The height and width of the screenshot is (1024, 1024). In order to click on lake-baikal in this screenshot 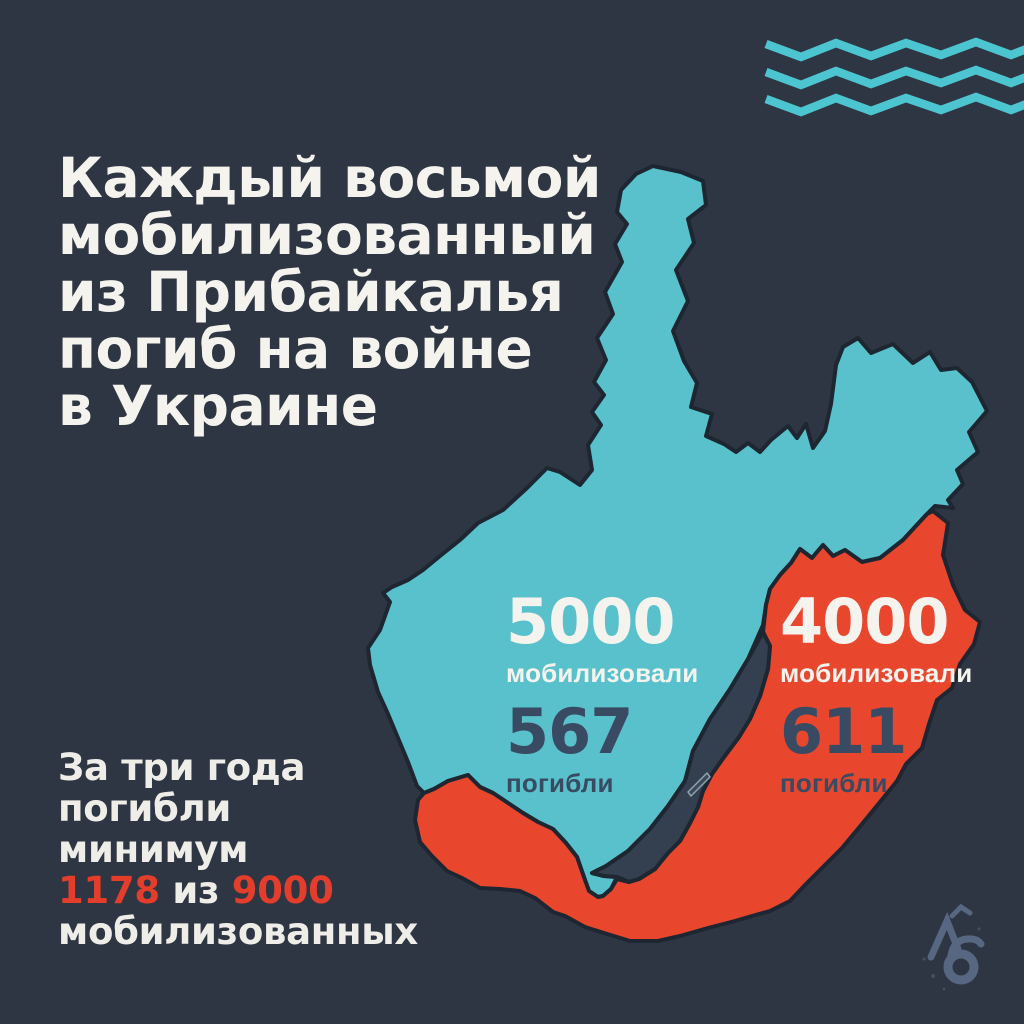, I will do `click(681, 757)`.